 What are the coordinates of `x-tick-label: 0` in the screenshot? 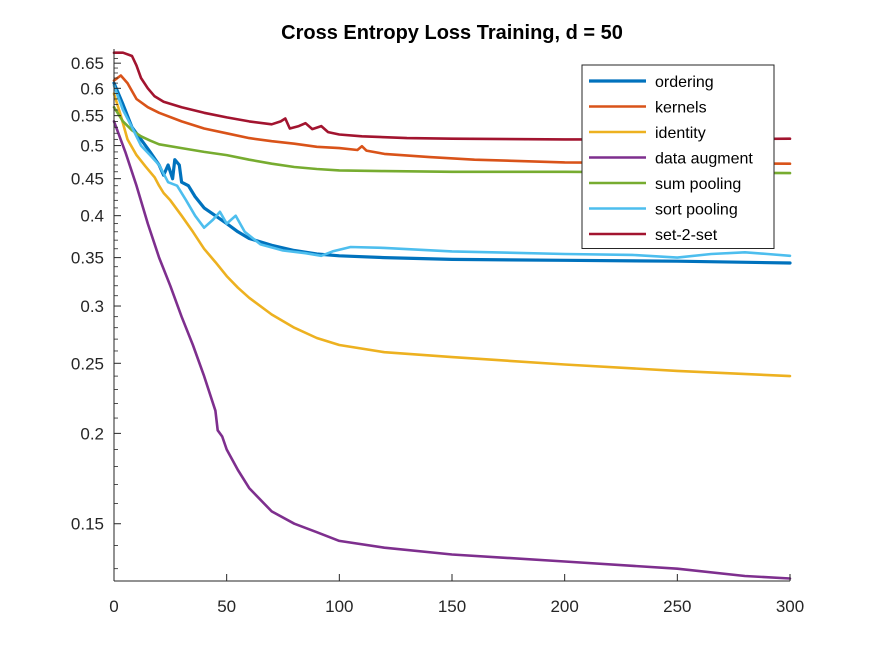 It's located at (113, 606).